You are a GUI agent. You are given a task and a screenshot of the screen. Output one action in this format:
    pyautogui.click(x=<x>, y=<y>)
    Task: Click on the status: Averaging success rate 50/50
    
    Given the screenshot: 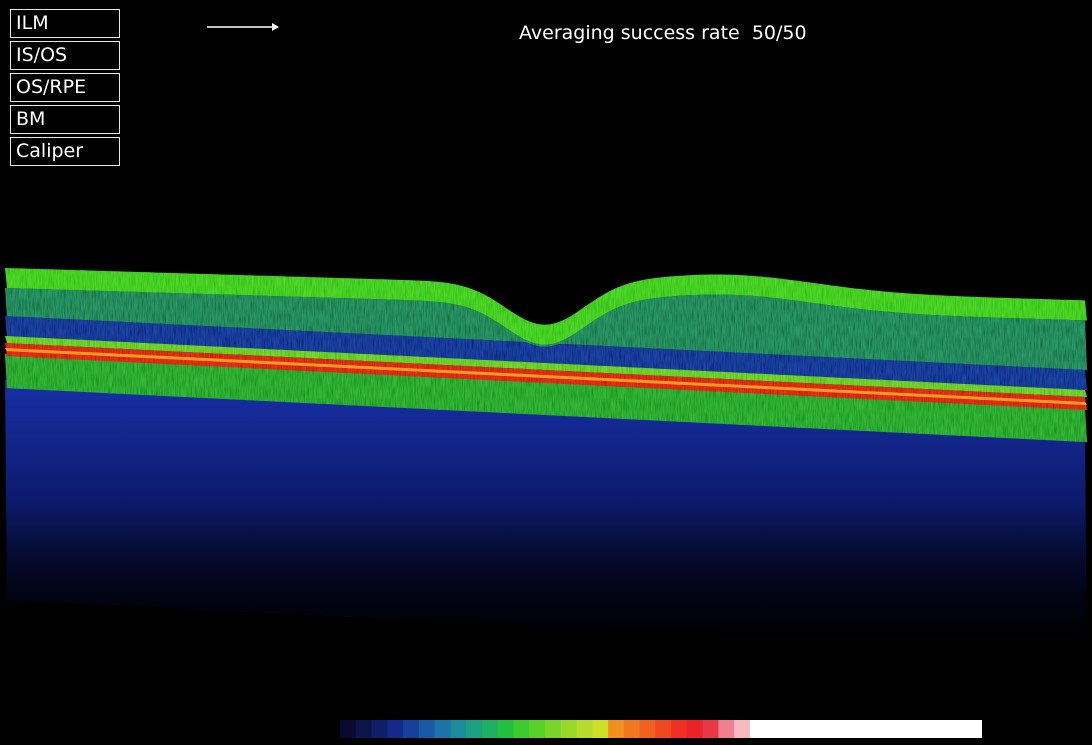 What is the action you would take?
    pyautogui.click(x=663, y=33)
    